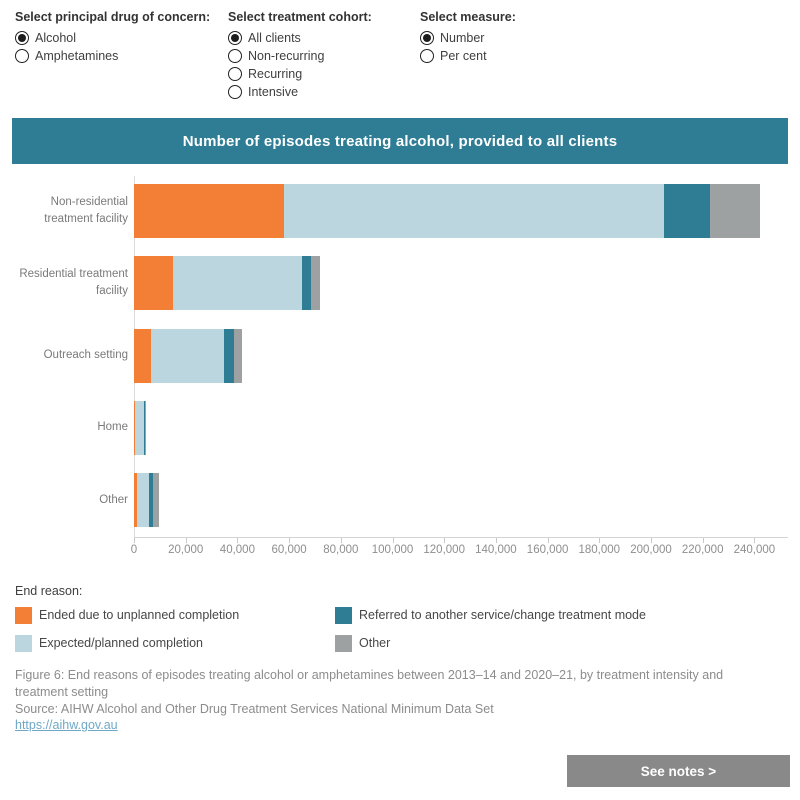 The width and height of the screenshot is (800, 800). I want to click on radio-icon-non-recurring, so click(235, 56).